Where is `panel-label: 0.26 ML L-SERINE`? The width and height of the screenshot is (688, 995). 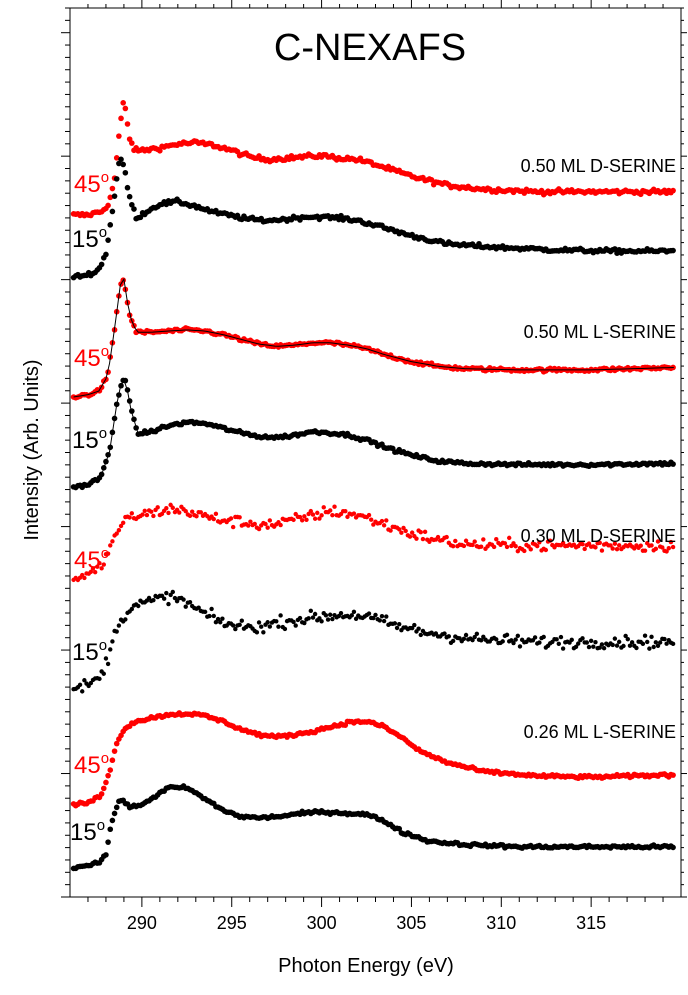
panel-label: 0.26 ML L-SERINE is located at coordinates (600, 732).